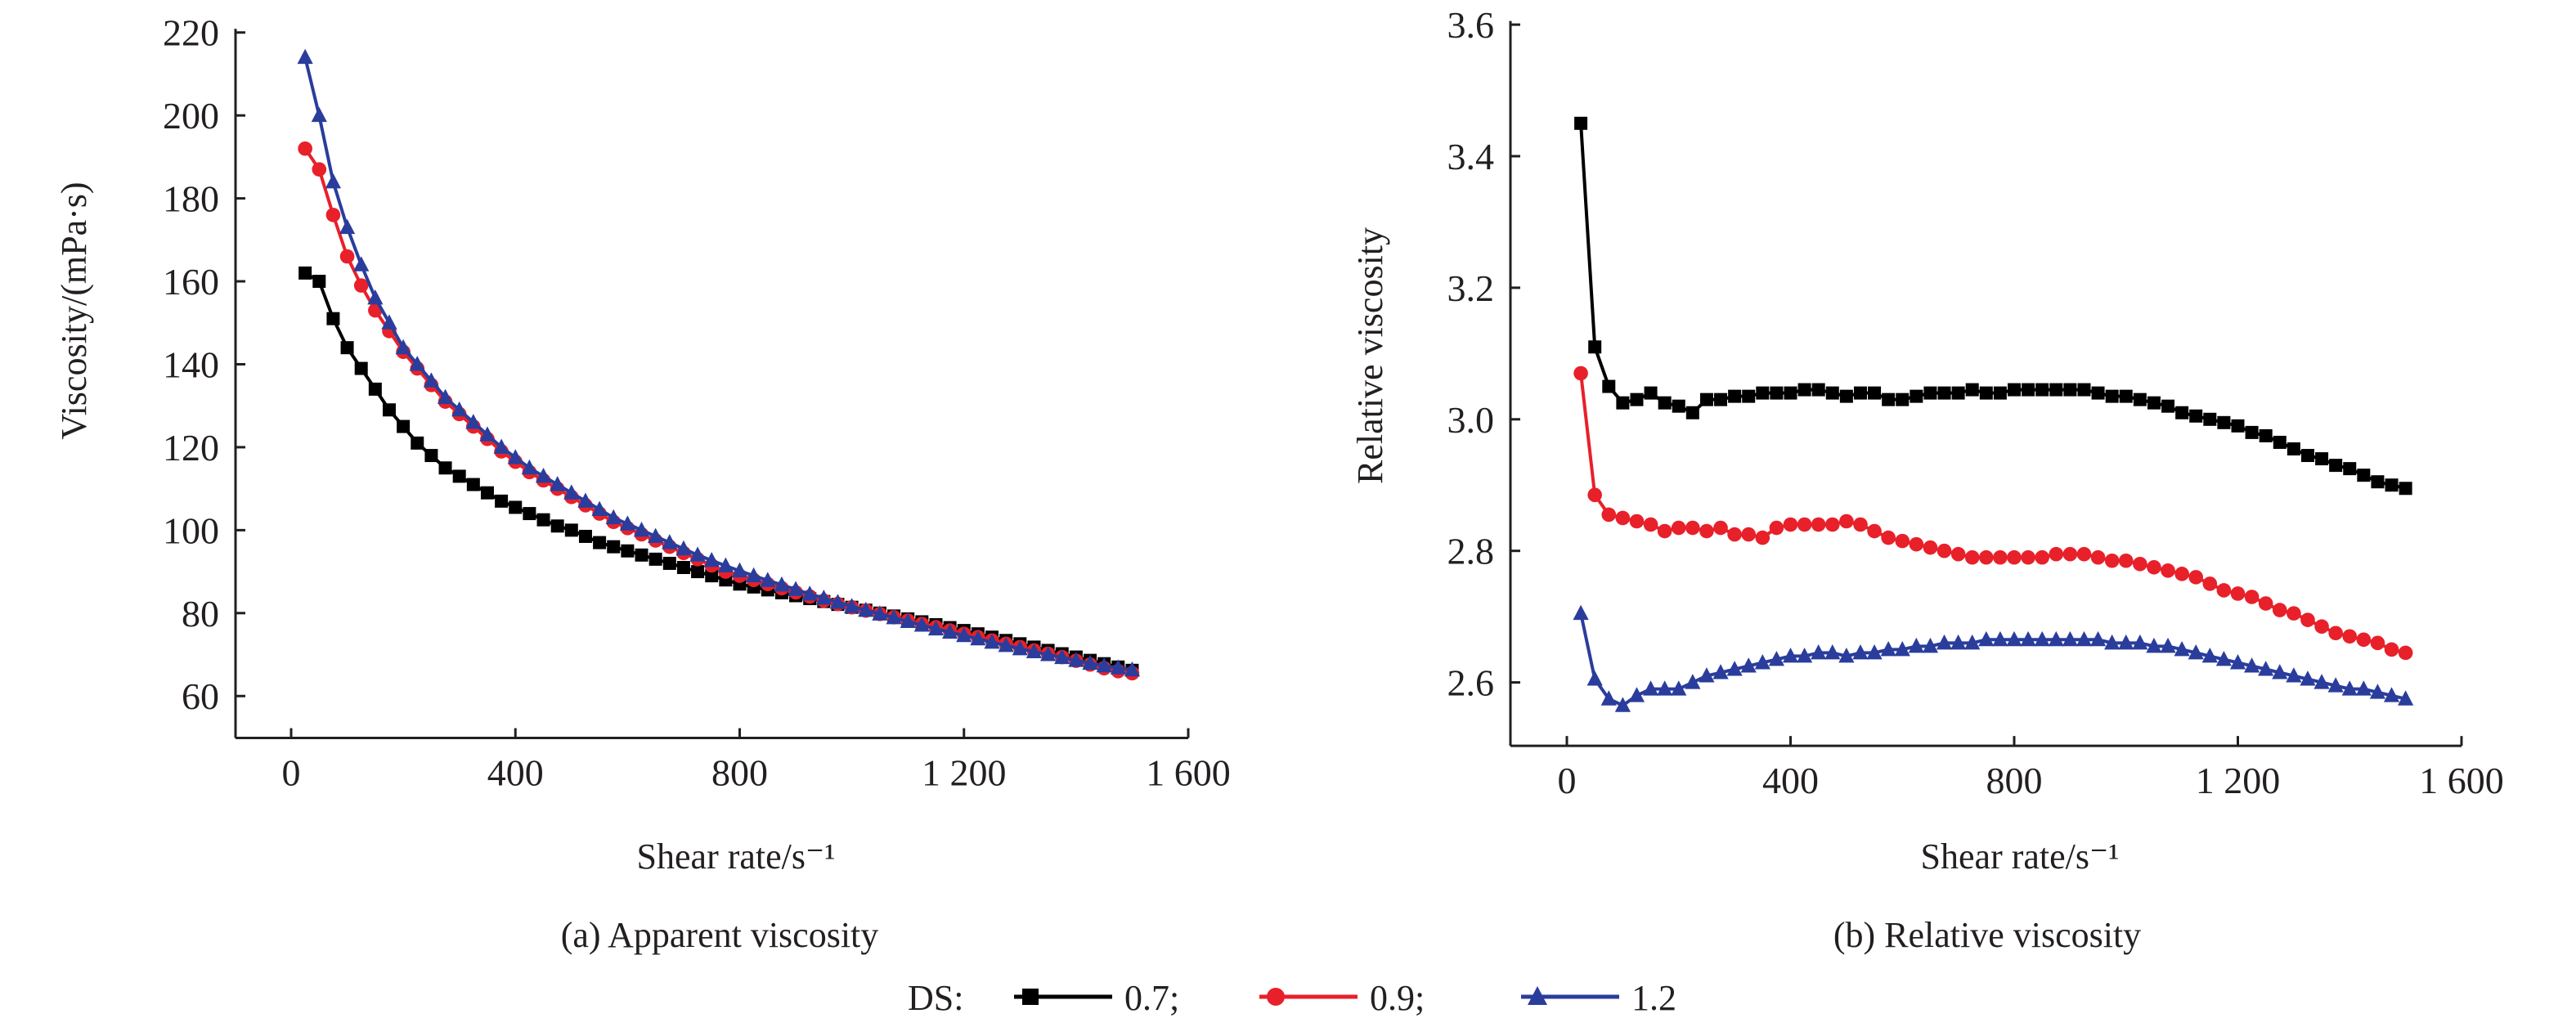  What do you see at coordinates (1276, 997) in the screenshot?
I see `legend-marker-circle` at bounding box center [1276, 997].